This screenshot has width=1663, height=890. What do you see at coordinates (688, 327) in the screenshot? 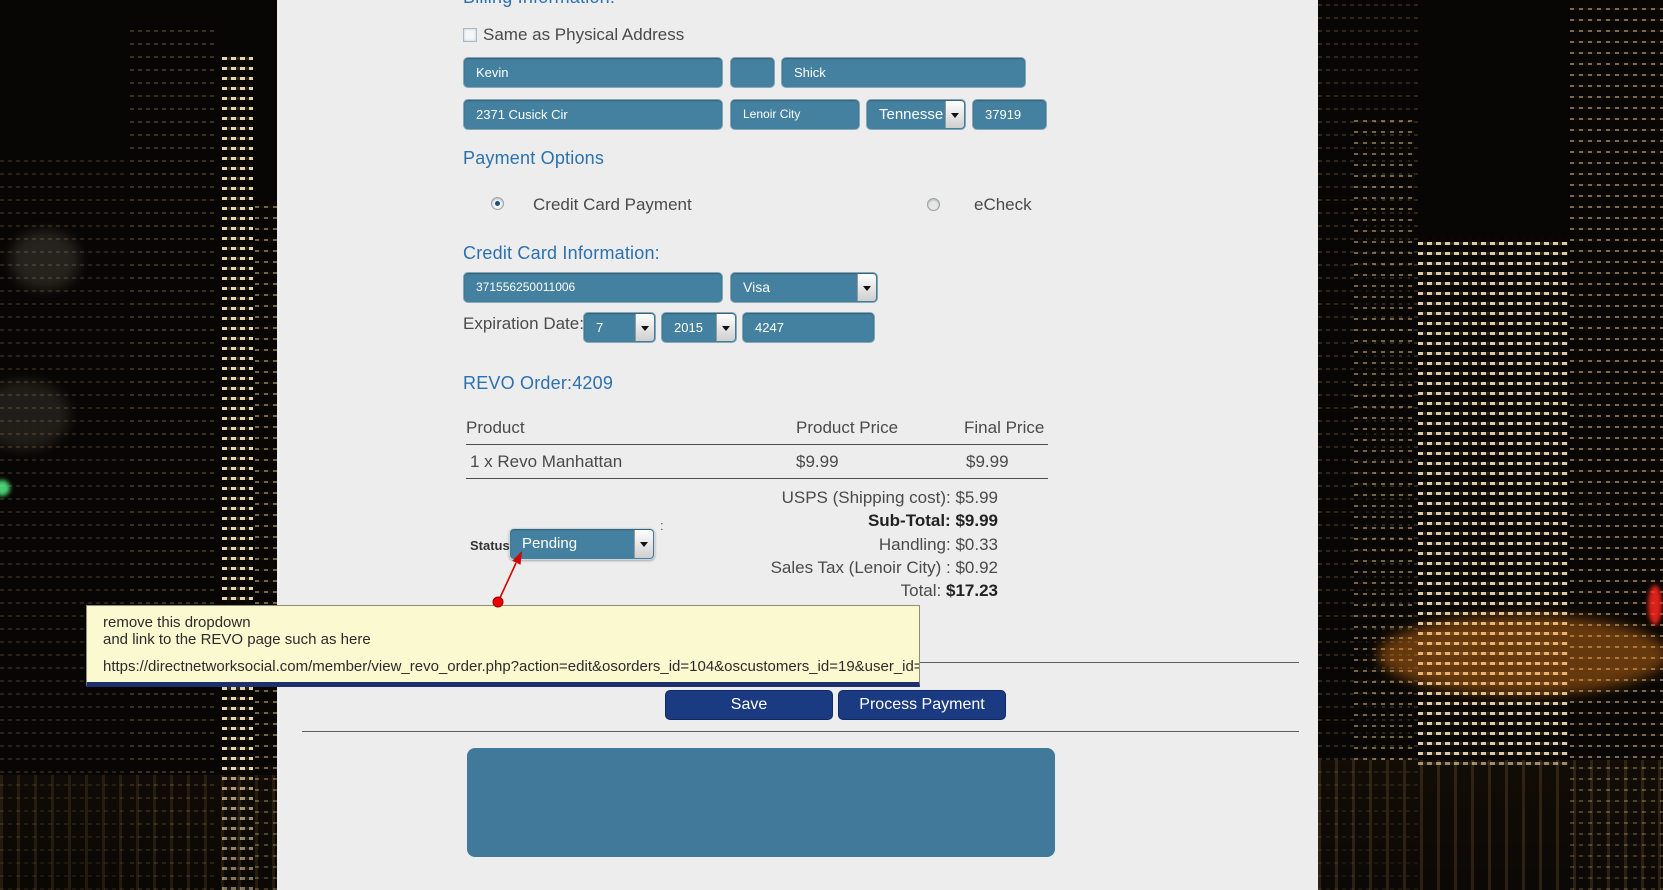
I see `exp-year-value: 2015` at bounding box center [688, 327].